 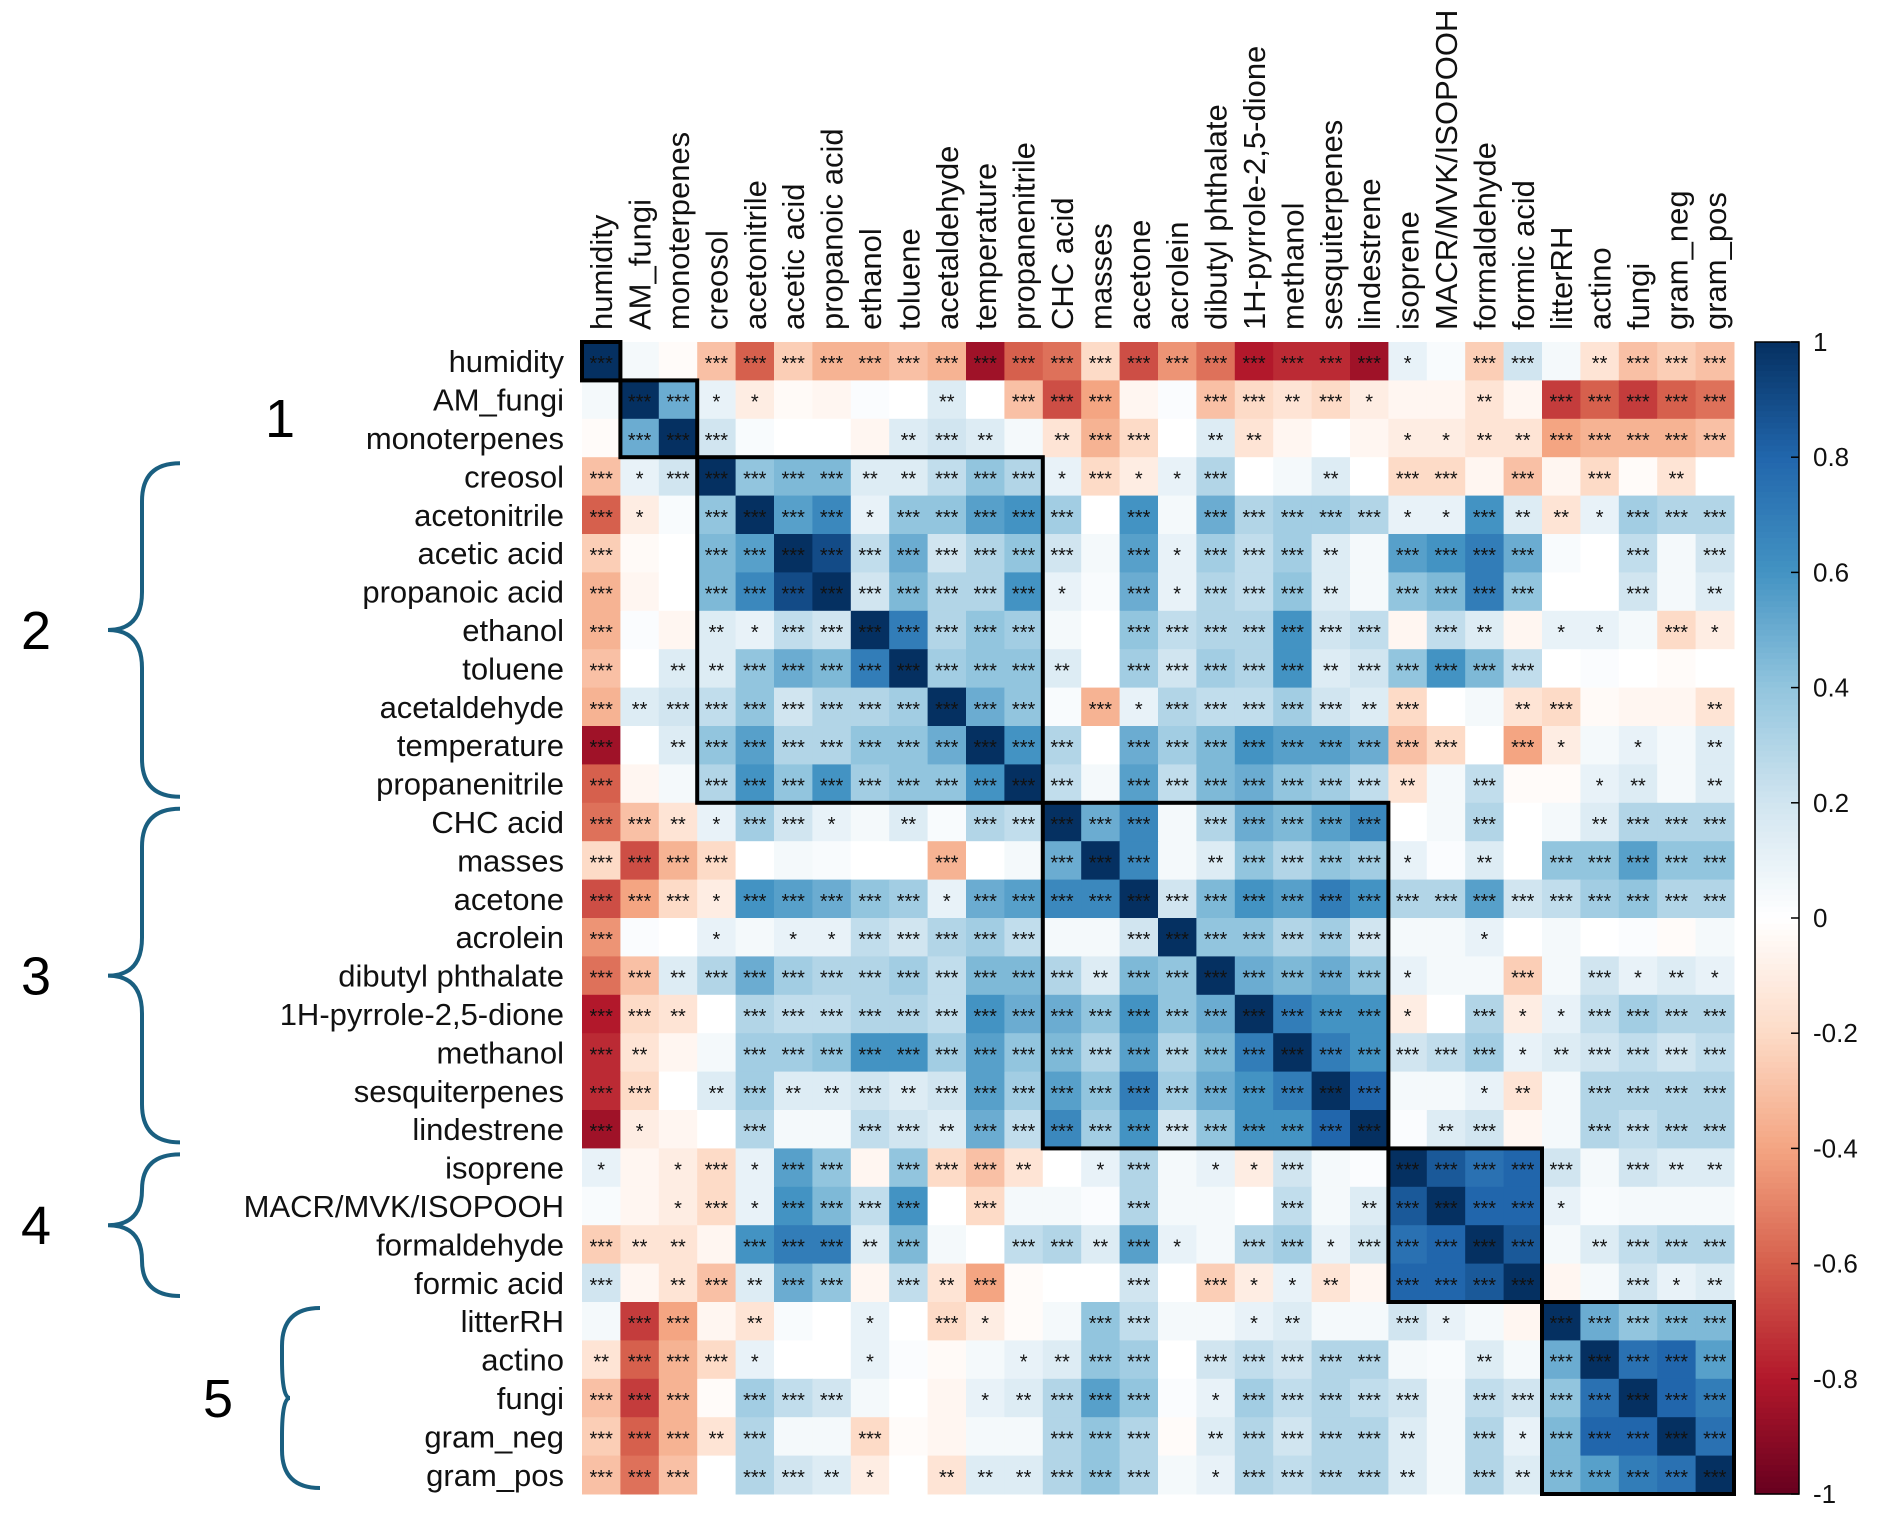 I want to click on cluster-number: 2, so click(x=36, y=631).